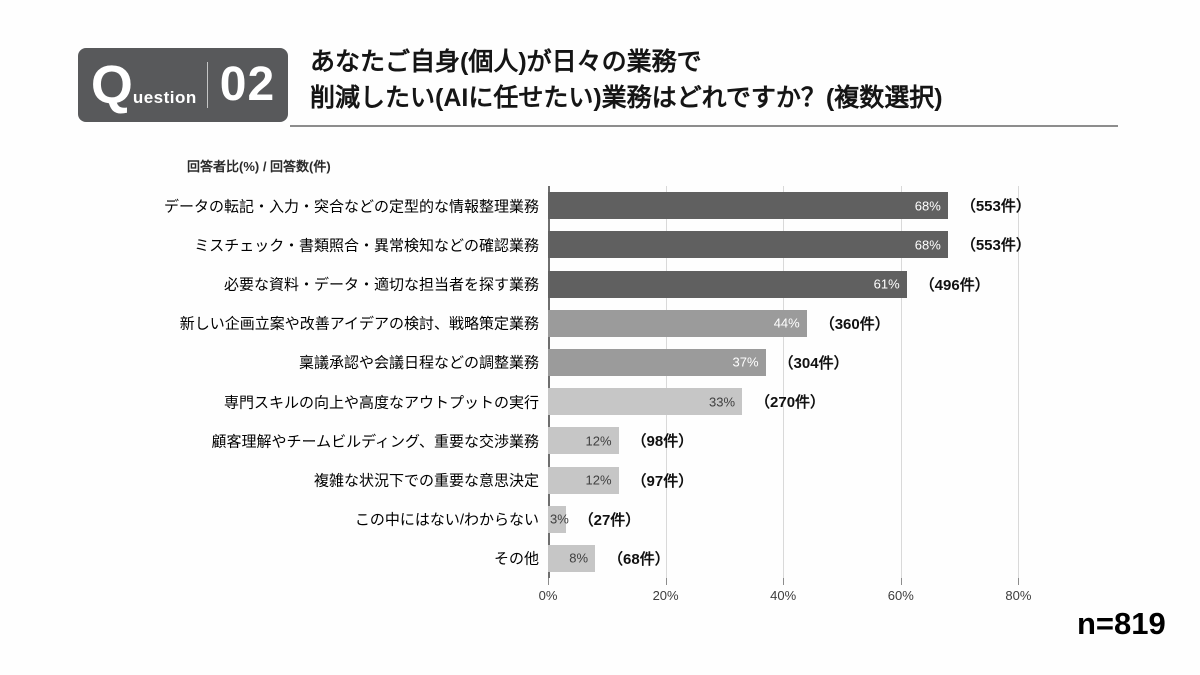 The image size is (1200, 675). What do you see at coordinates (1018, 595) in the screenshot?
I see `x-axis-tick-label: 80%` at bounding box center [1018, 595].